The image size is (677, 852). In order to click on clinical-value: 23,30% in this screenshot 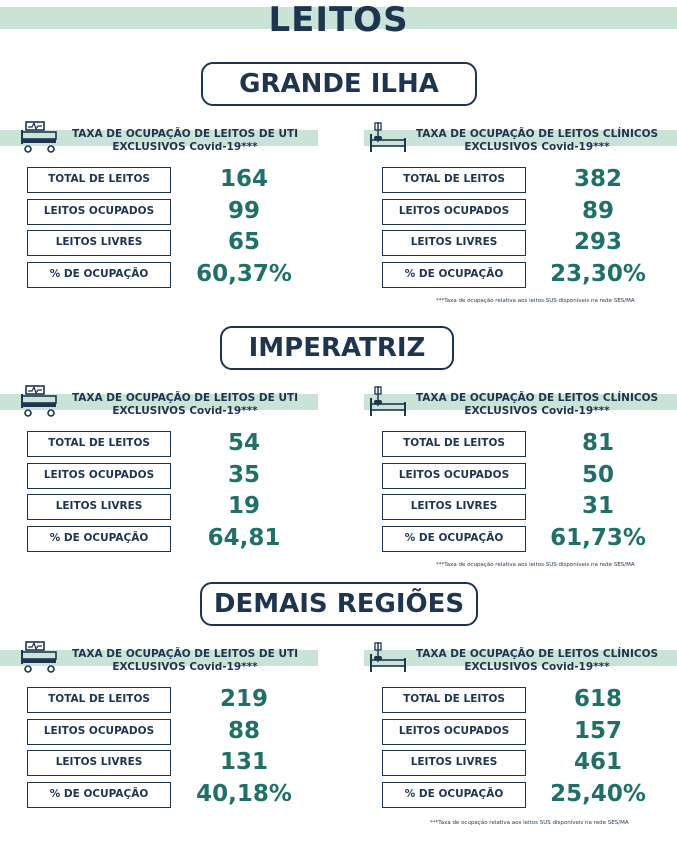, I will do `click(598, 274)`.